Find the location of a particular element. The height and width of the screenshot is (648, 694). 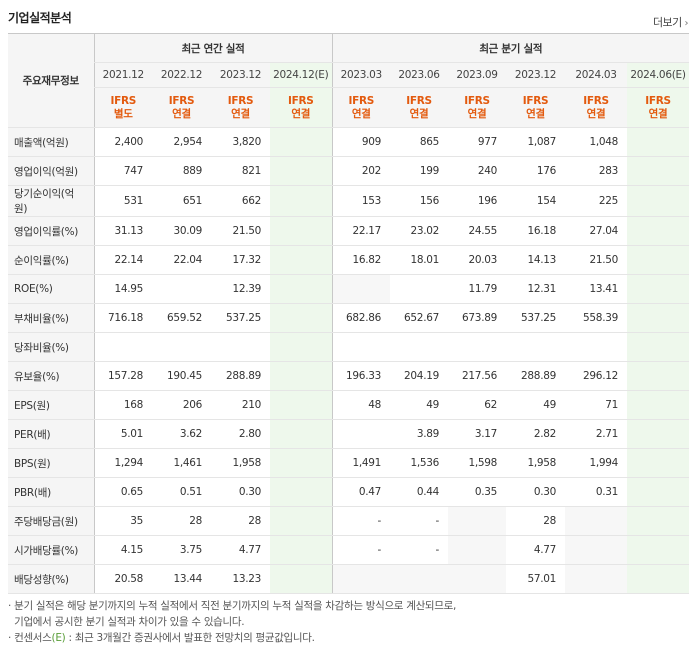

table-row: EPS(원) 168 206 210 48 49 62 49 71 is located at coordinates (348, 405).